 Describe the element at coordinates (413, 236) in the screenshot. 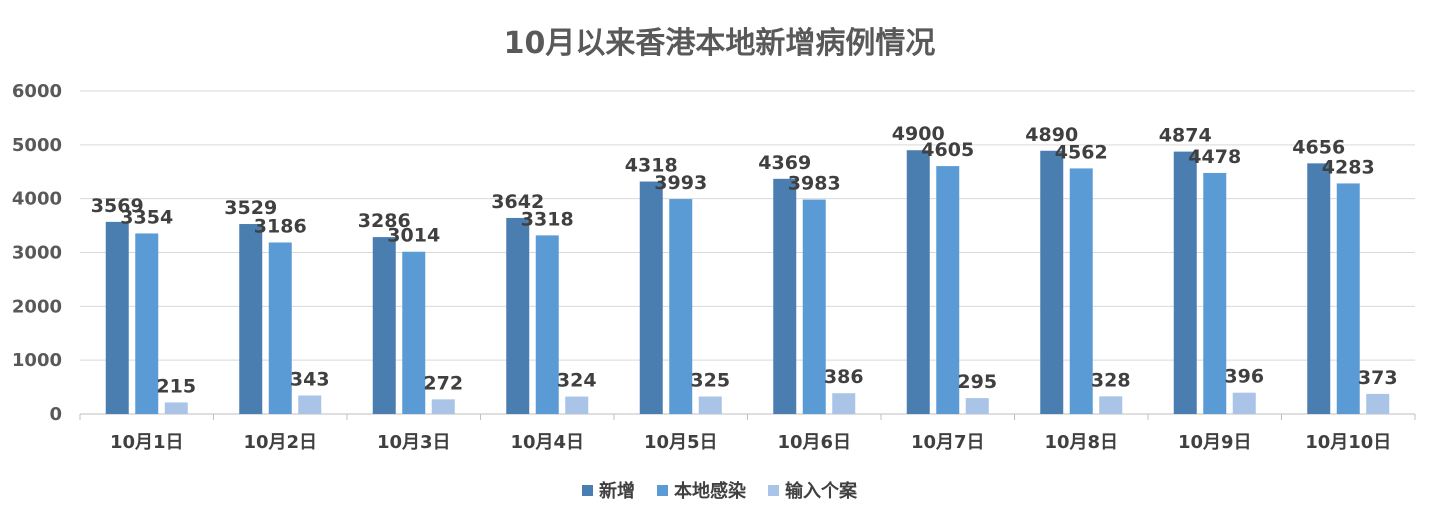

I see `data-label: 3014` at that location.